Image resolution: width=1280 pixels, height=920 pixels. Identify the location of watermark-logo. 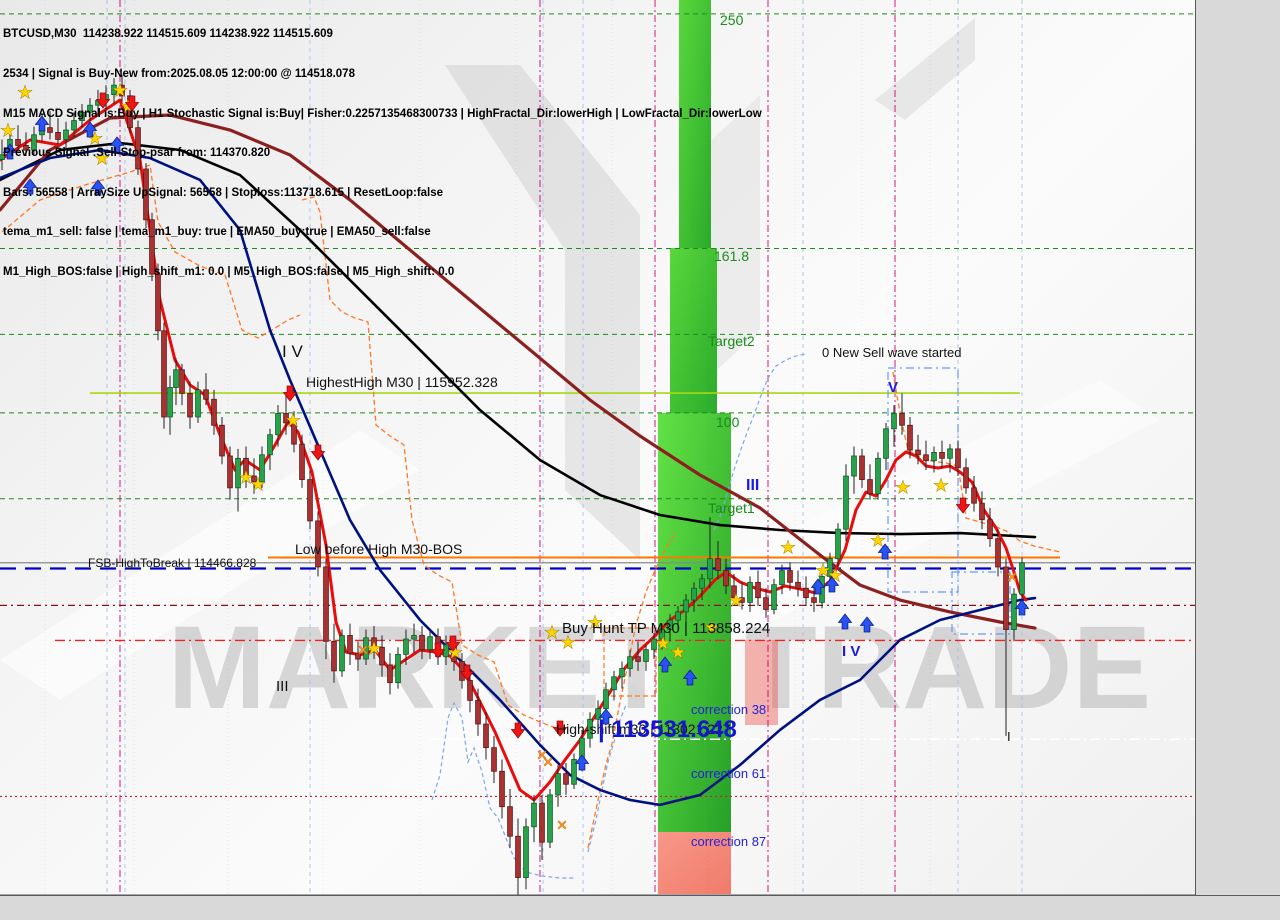
(542, 312).